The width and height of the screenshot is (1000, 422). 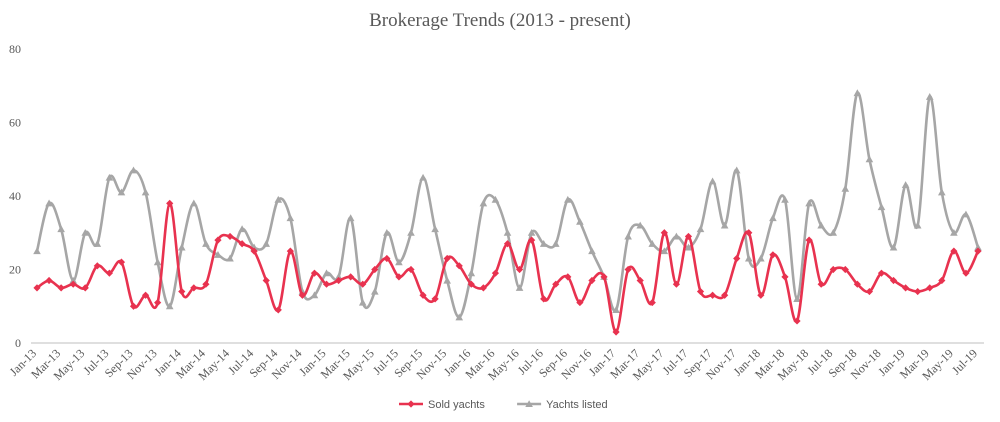 I want to click on legend-label: Yachts listed, so click(x=577, y=405).